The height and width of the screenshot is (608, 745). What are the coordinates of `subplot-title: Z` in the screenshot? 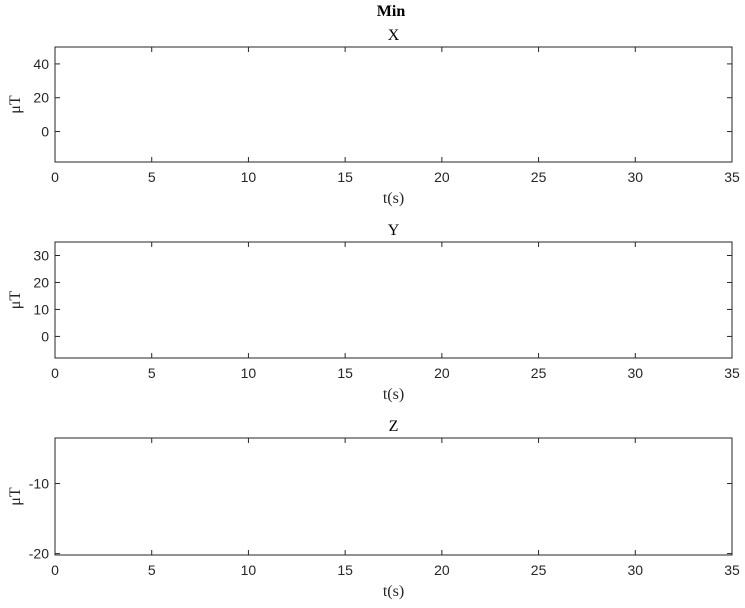 It's located at (394, 426).